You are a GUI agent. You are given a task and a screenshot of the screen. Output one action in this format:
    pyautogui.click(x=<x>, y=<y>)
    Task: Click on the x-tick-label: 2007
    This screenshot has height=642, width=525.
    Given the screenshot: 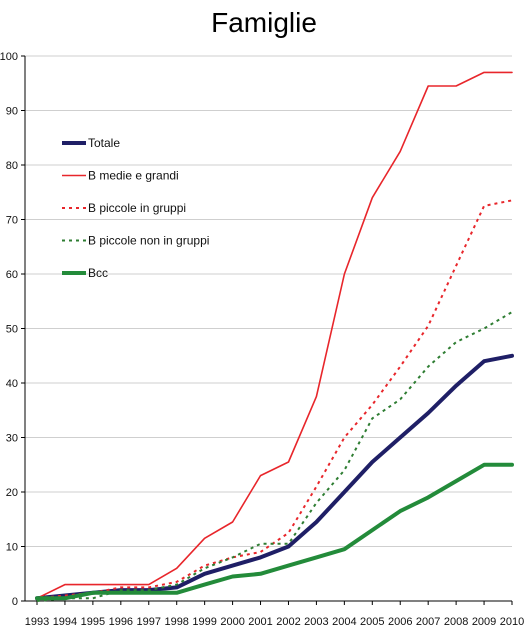 What is the action you would take?
    pyautogui.click(x=428, y=622)
    